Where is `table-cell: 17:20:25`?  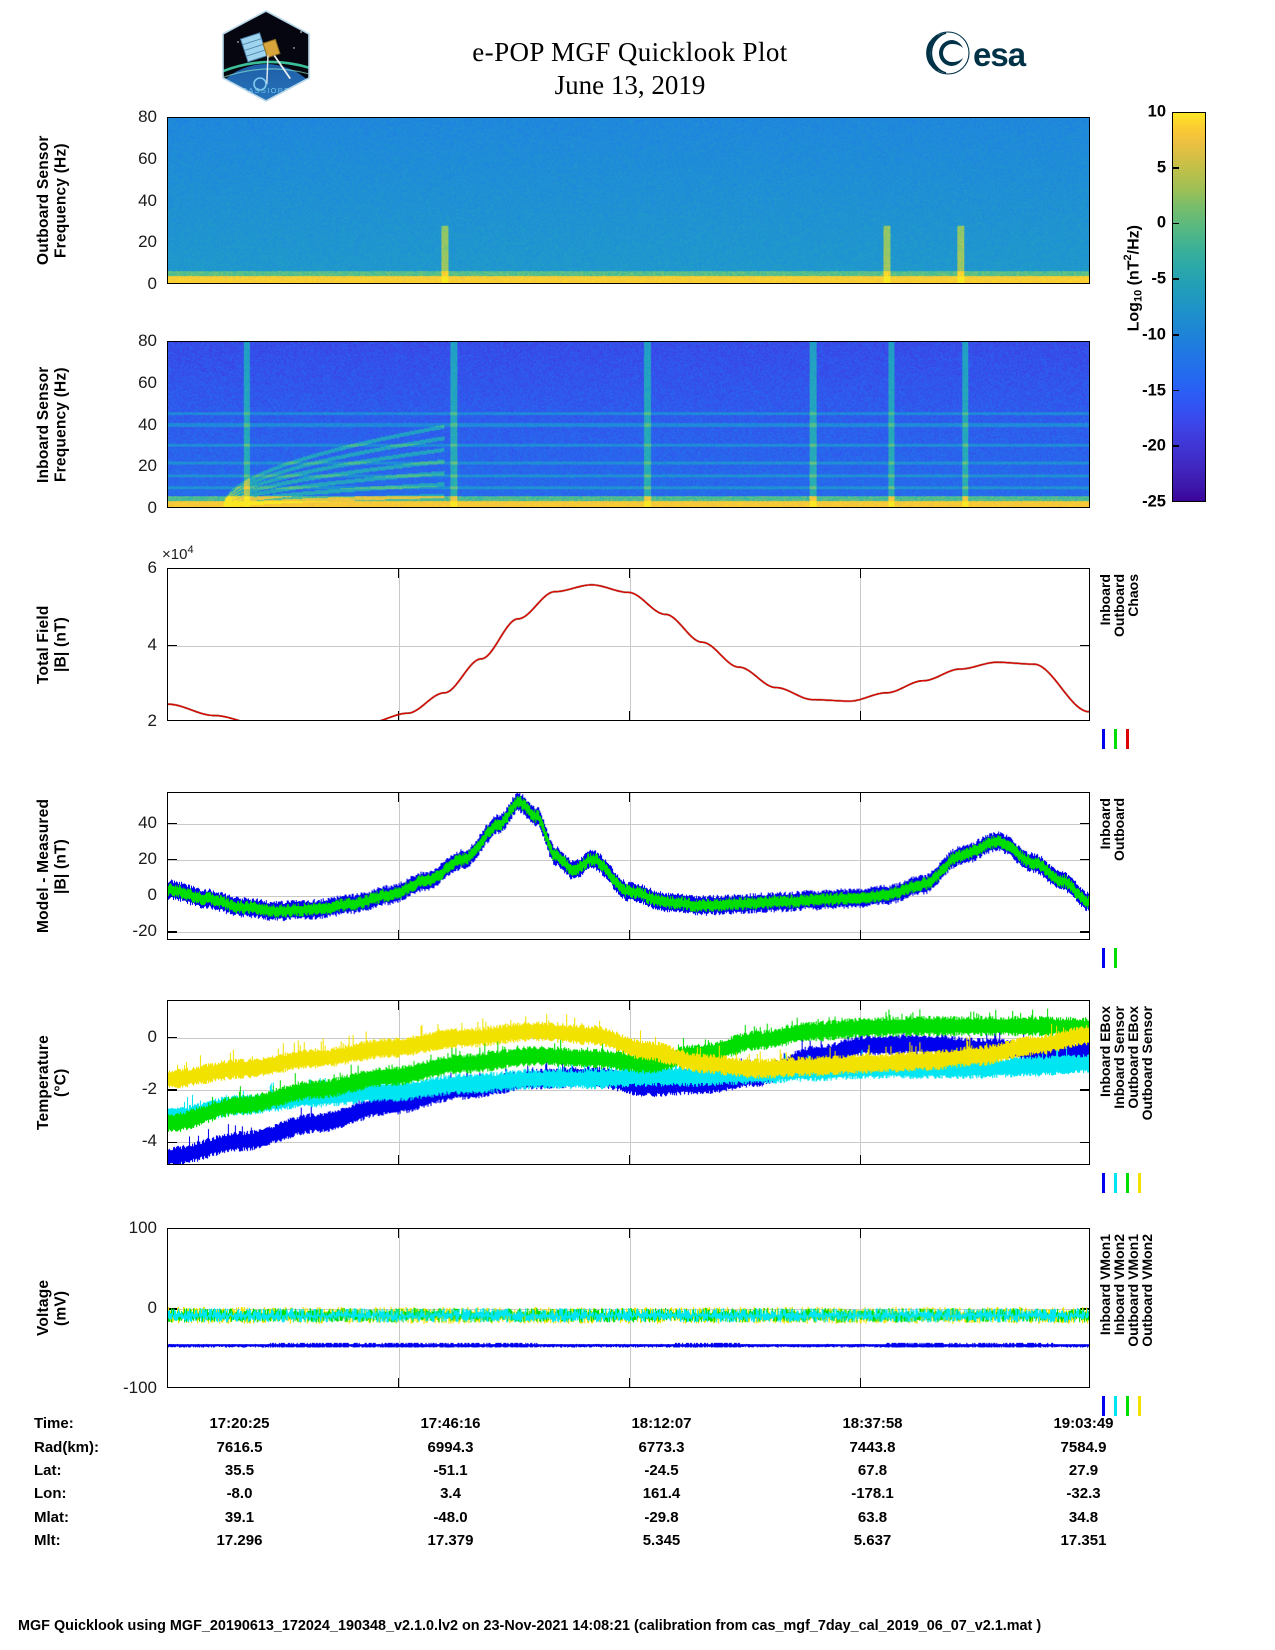
table-cell: 17:20:25 is located at coordinates (239, 1424).